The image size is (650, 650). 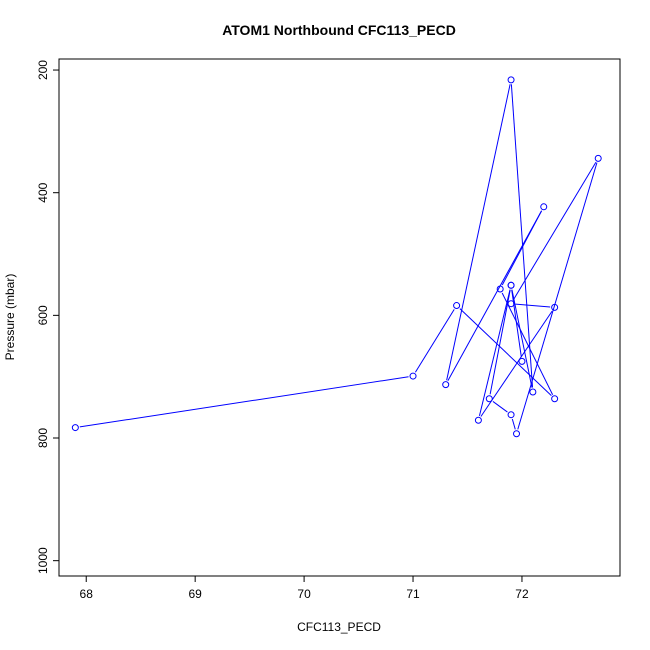 I want to click on y-tick-label: 200, so click(x=43, y=70).